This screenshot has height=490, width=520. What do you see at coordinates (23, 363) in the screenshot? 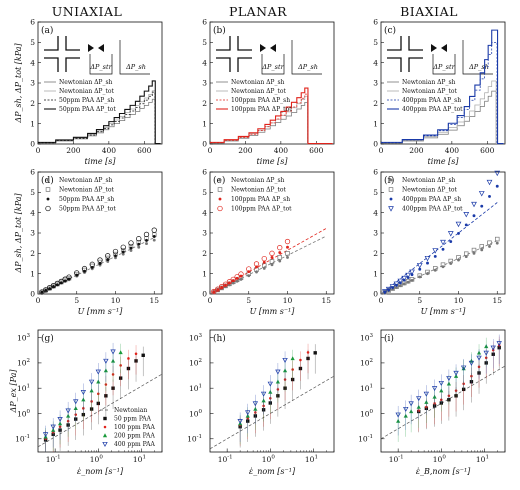
I see `y-tick-label: 10²` at bounding box center [23, 363].